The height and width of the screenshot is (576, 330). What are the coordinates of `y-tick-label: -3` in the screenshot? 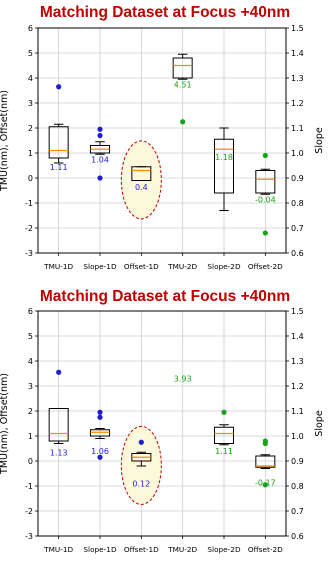 It's located at (29, 253).